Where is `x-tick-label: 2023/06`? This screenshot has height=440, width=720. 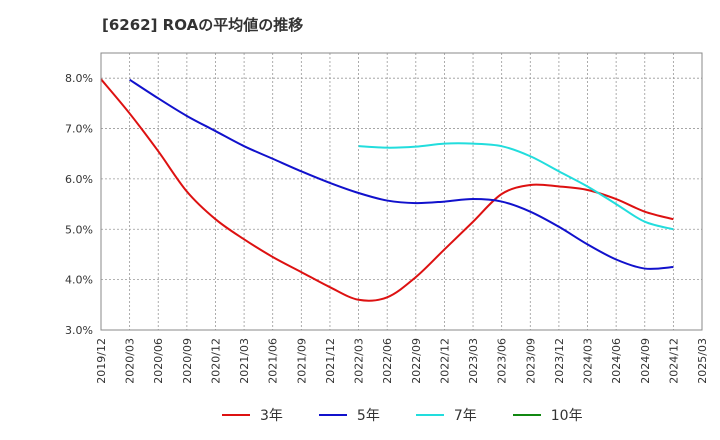 x-tick-label: 2023/06 is located at coordinates (502, 361).